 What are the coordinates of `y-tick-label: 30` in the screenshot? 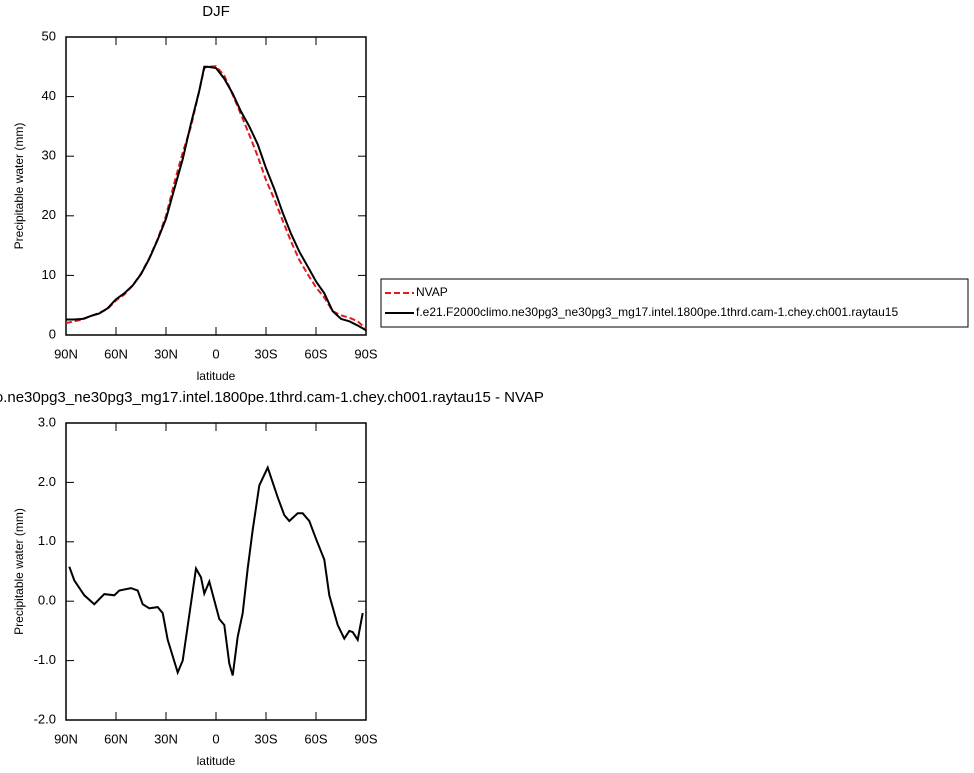 It's located at (49, 155).